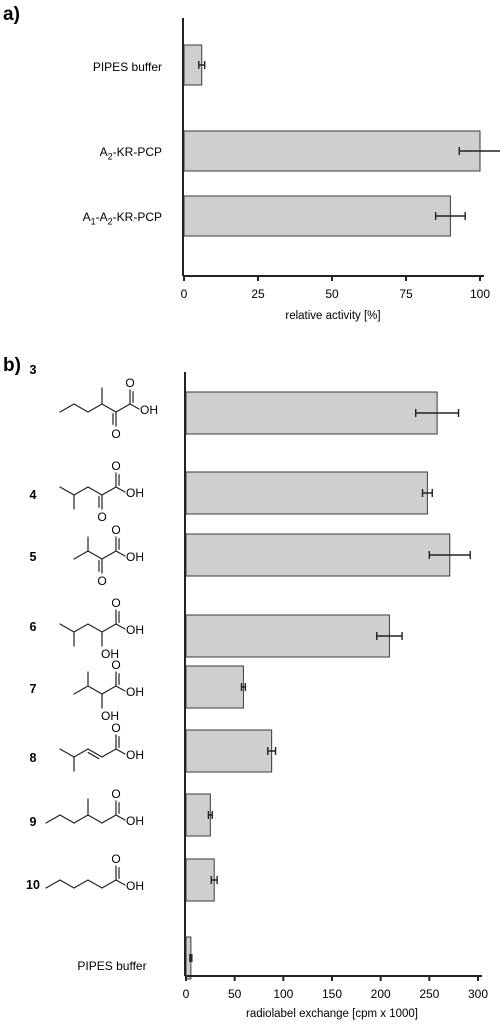 This screenshot has height=1024, width=500. I want to click on compound-number: 6, so click(33, 627).